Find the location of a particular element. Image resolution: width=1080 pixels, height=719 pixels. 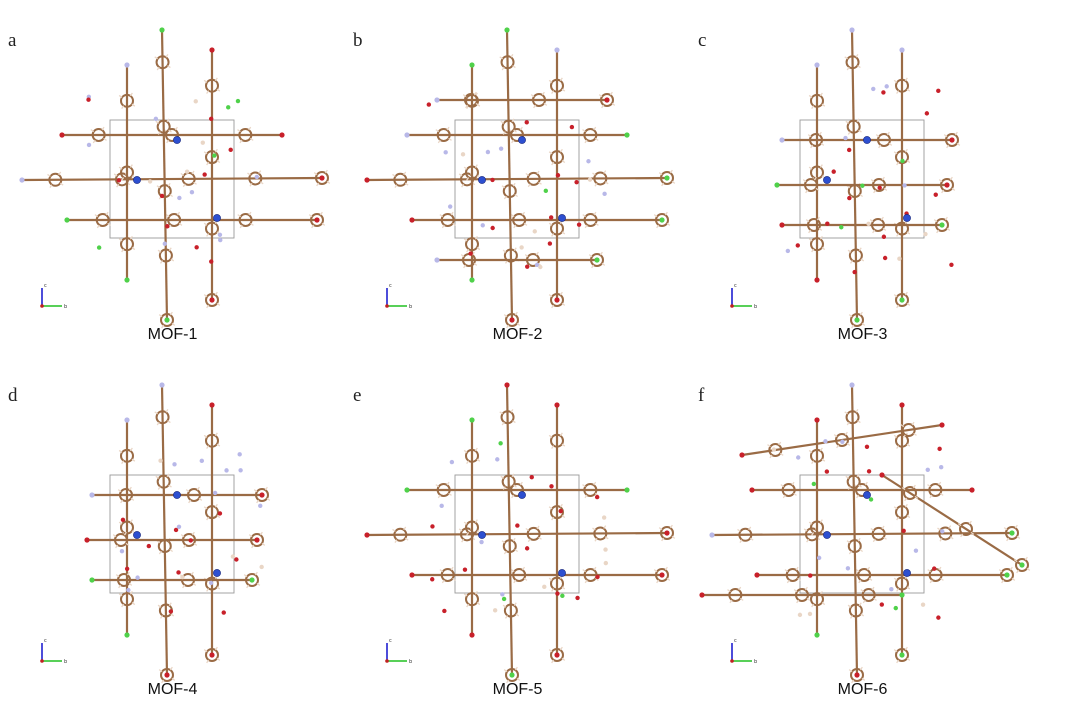

panel-title: MOF-1 is located at coordinates (172, 334).